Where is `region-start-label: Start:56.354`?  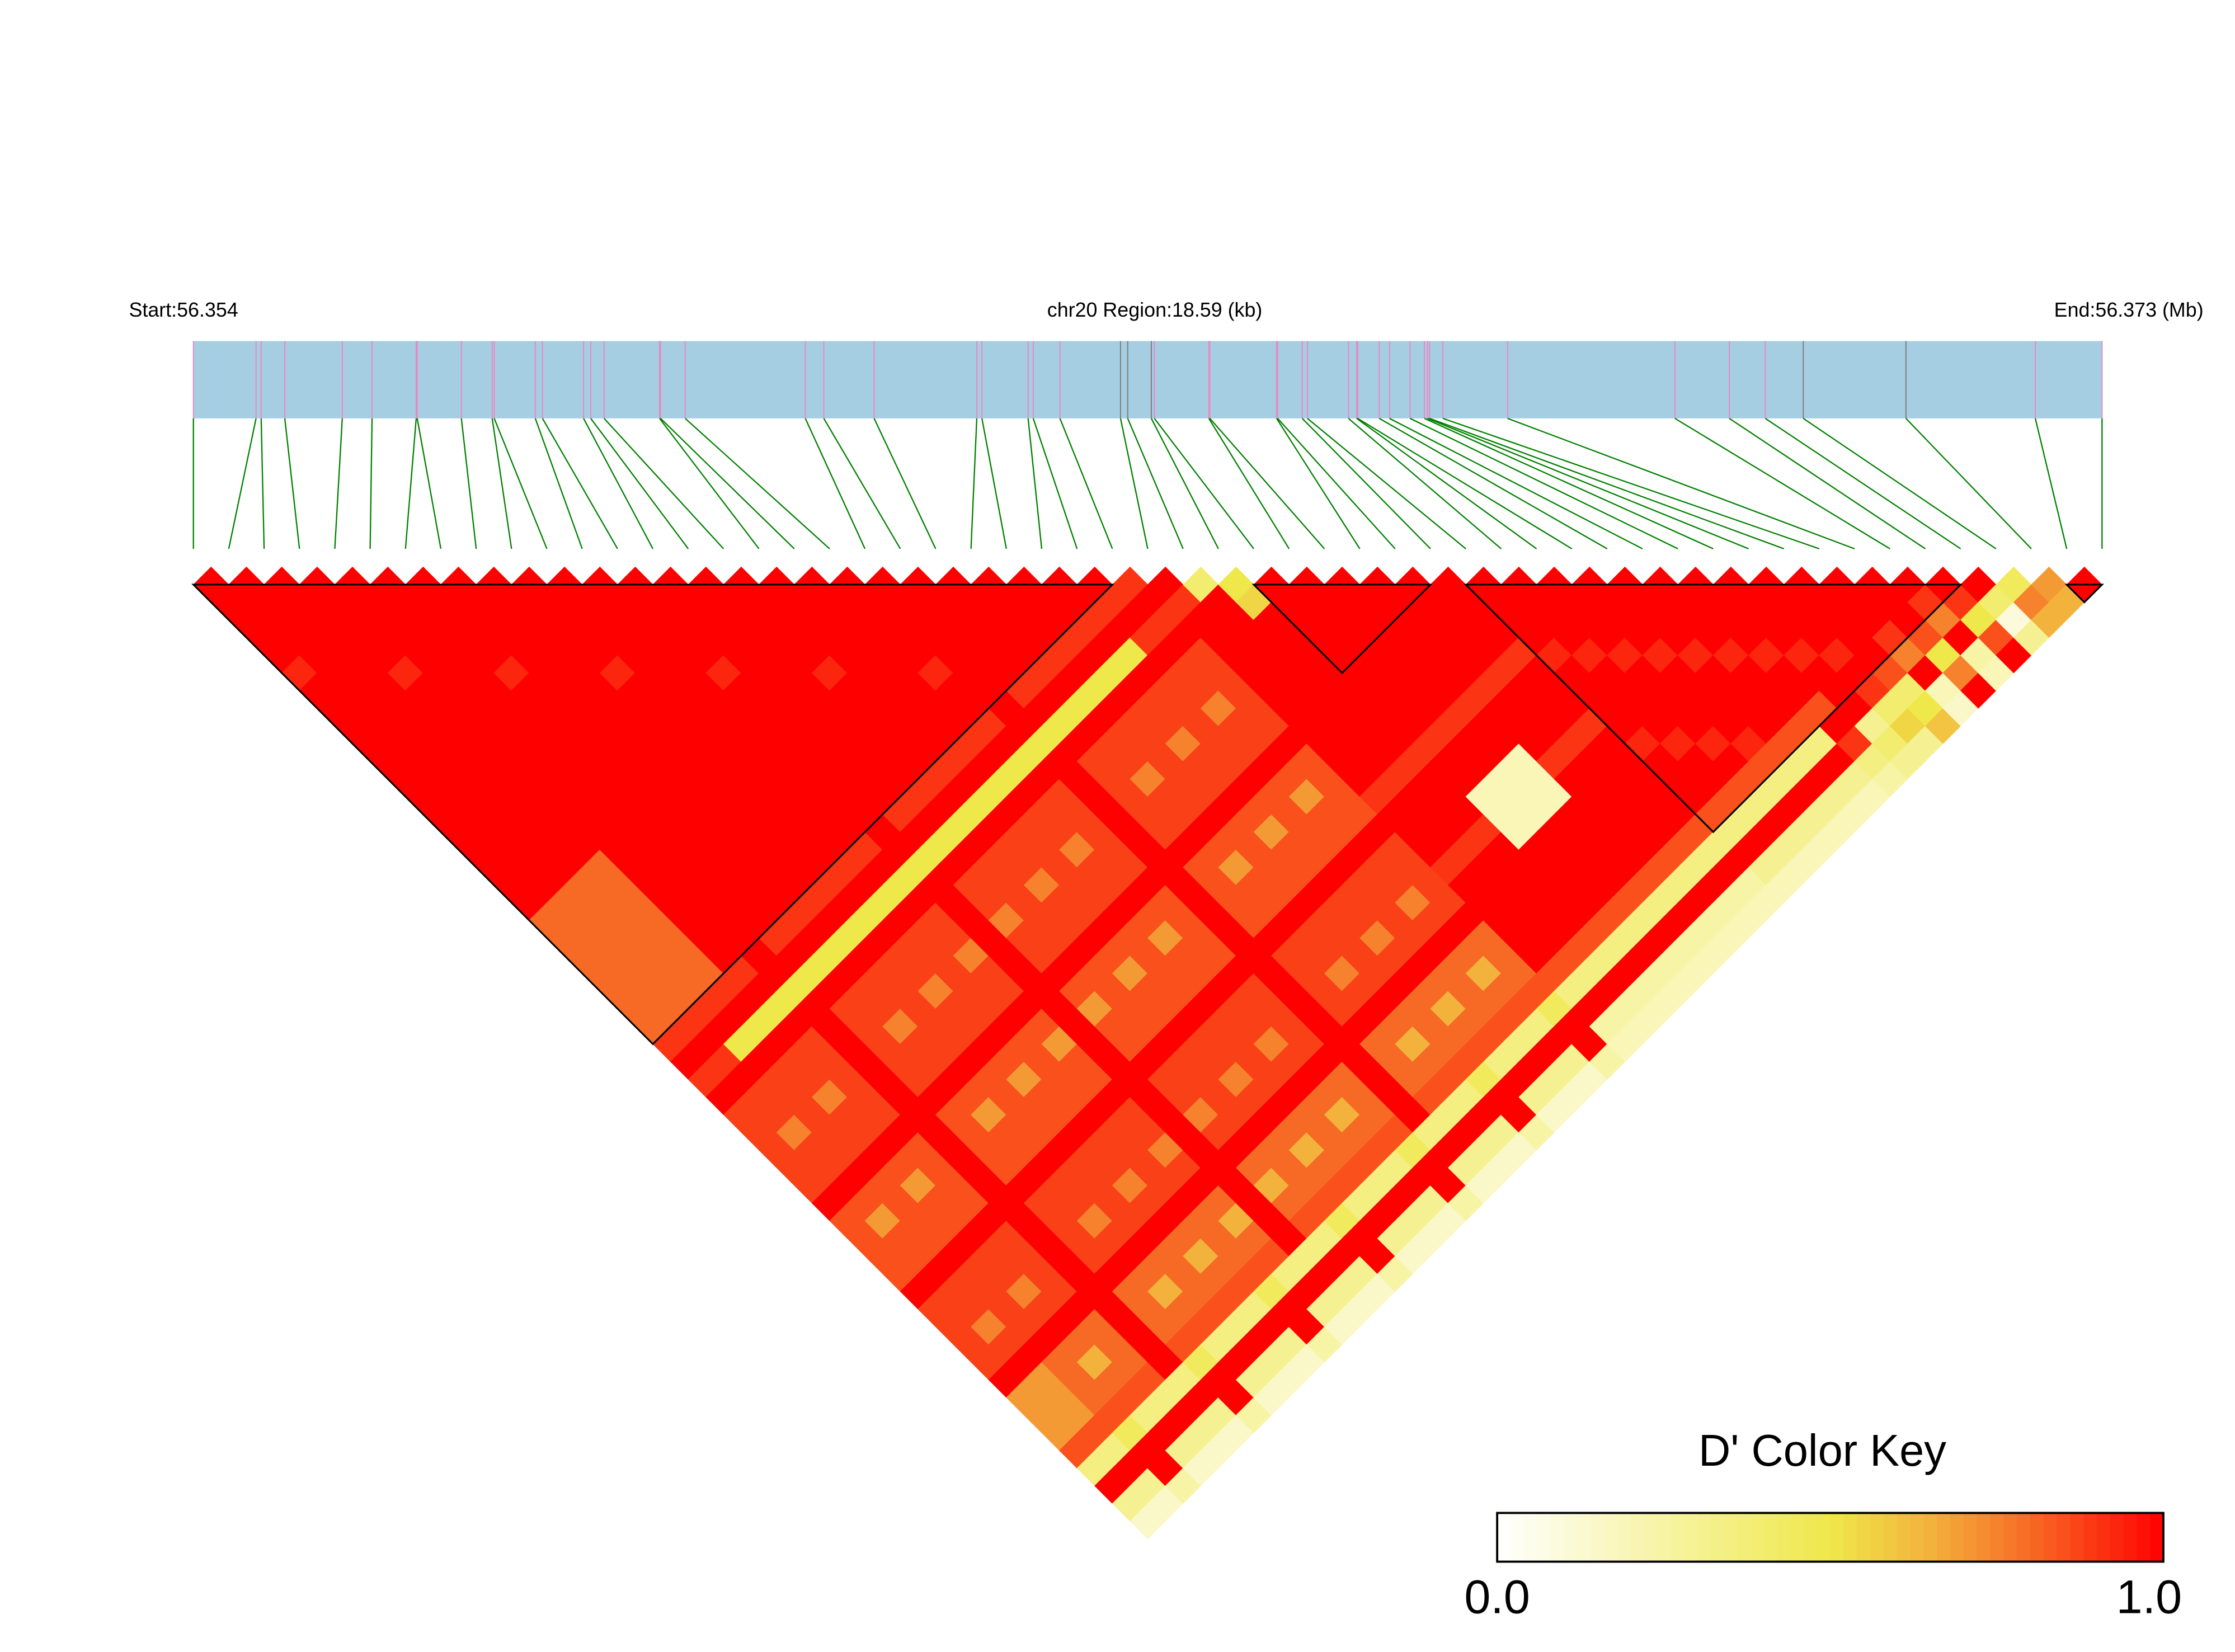
region-start-label: Start:56.354 is located at coordinates (183, 310).